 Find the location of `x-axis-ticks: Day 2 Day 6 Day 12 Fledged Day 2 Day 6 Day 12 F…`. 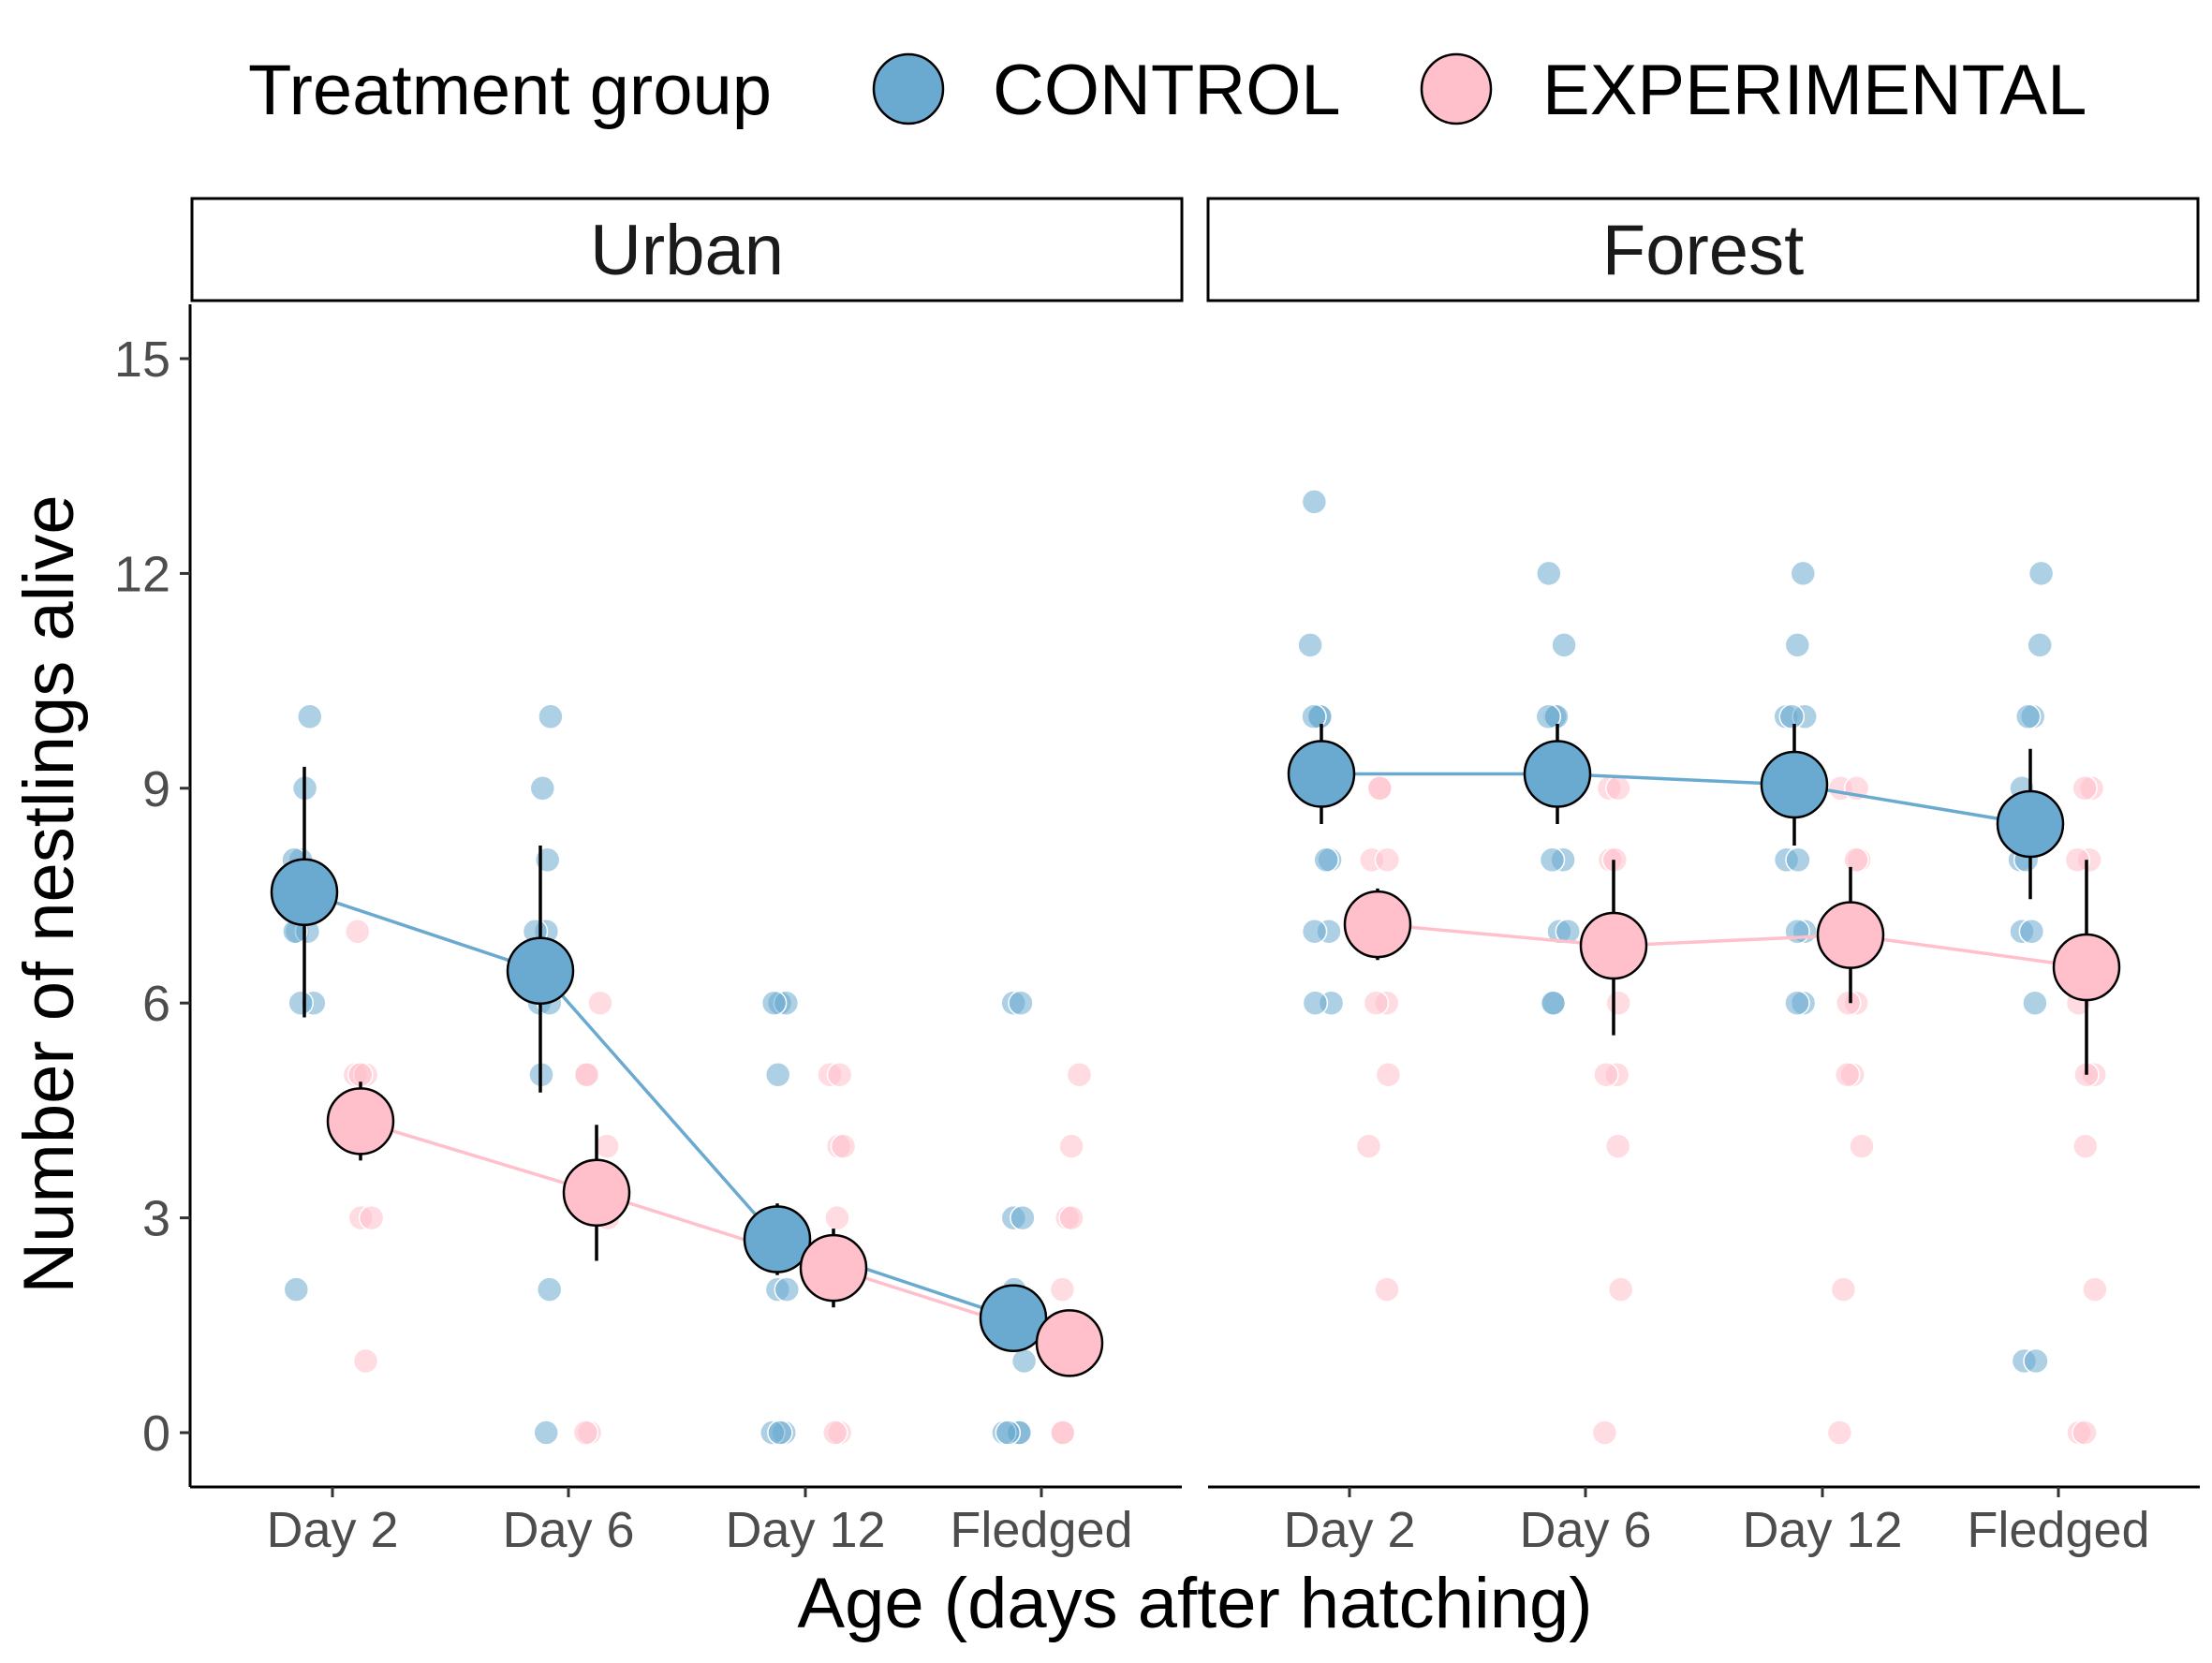

x-axis-ticks: Day 2 Day 6 Day 12 Fledged Day 2 Day 6 Day 12 F… is located at coordinates (1208, 1522).